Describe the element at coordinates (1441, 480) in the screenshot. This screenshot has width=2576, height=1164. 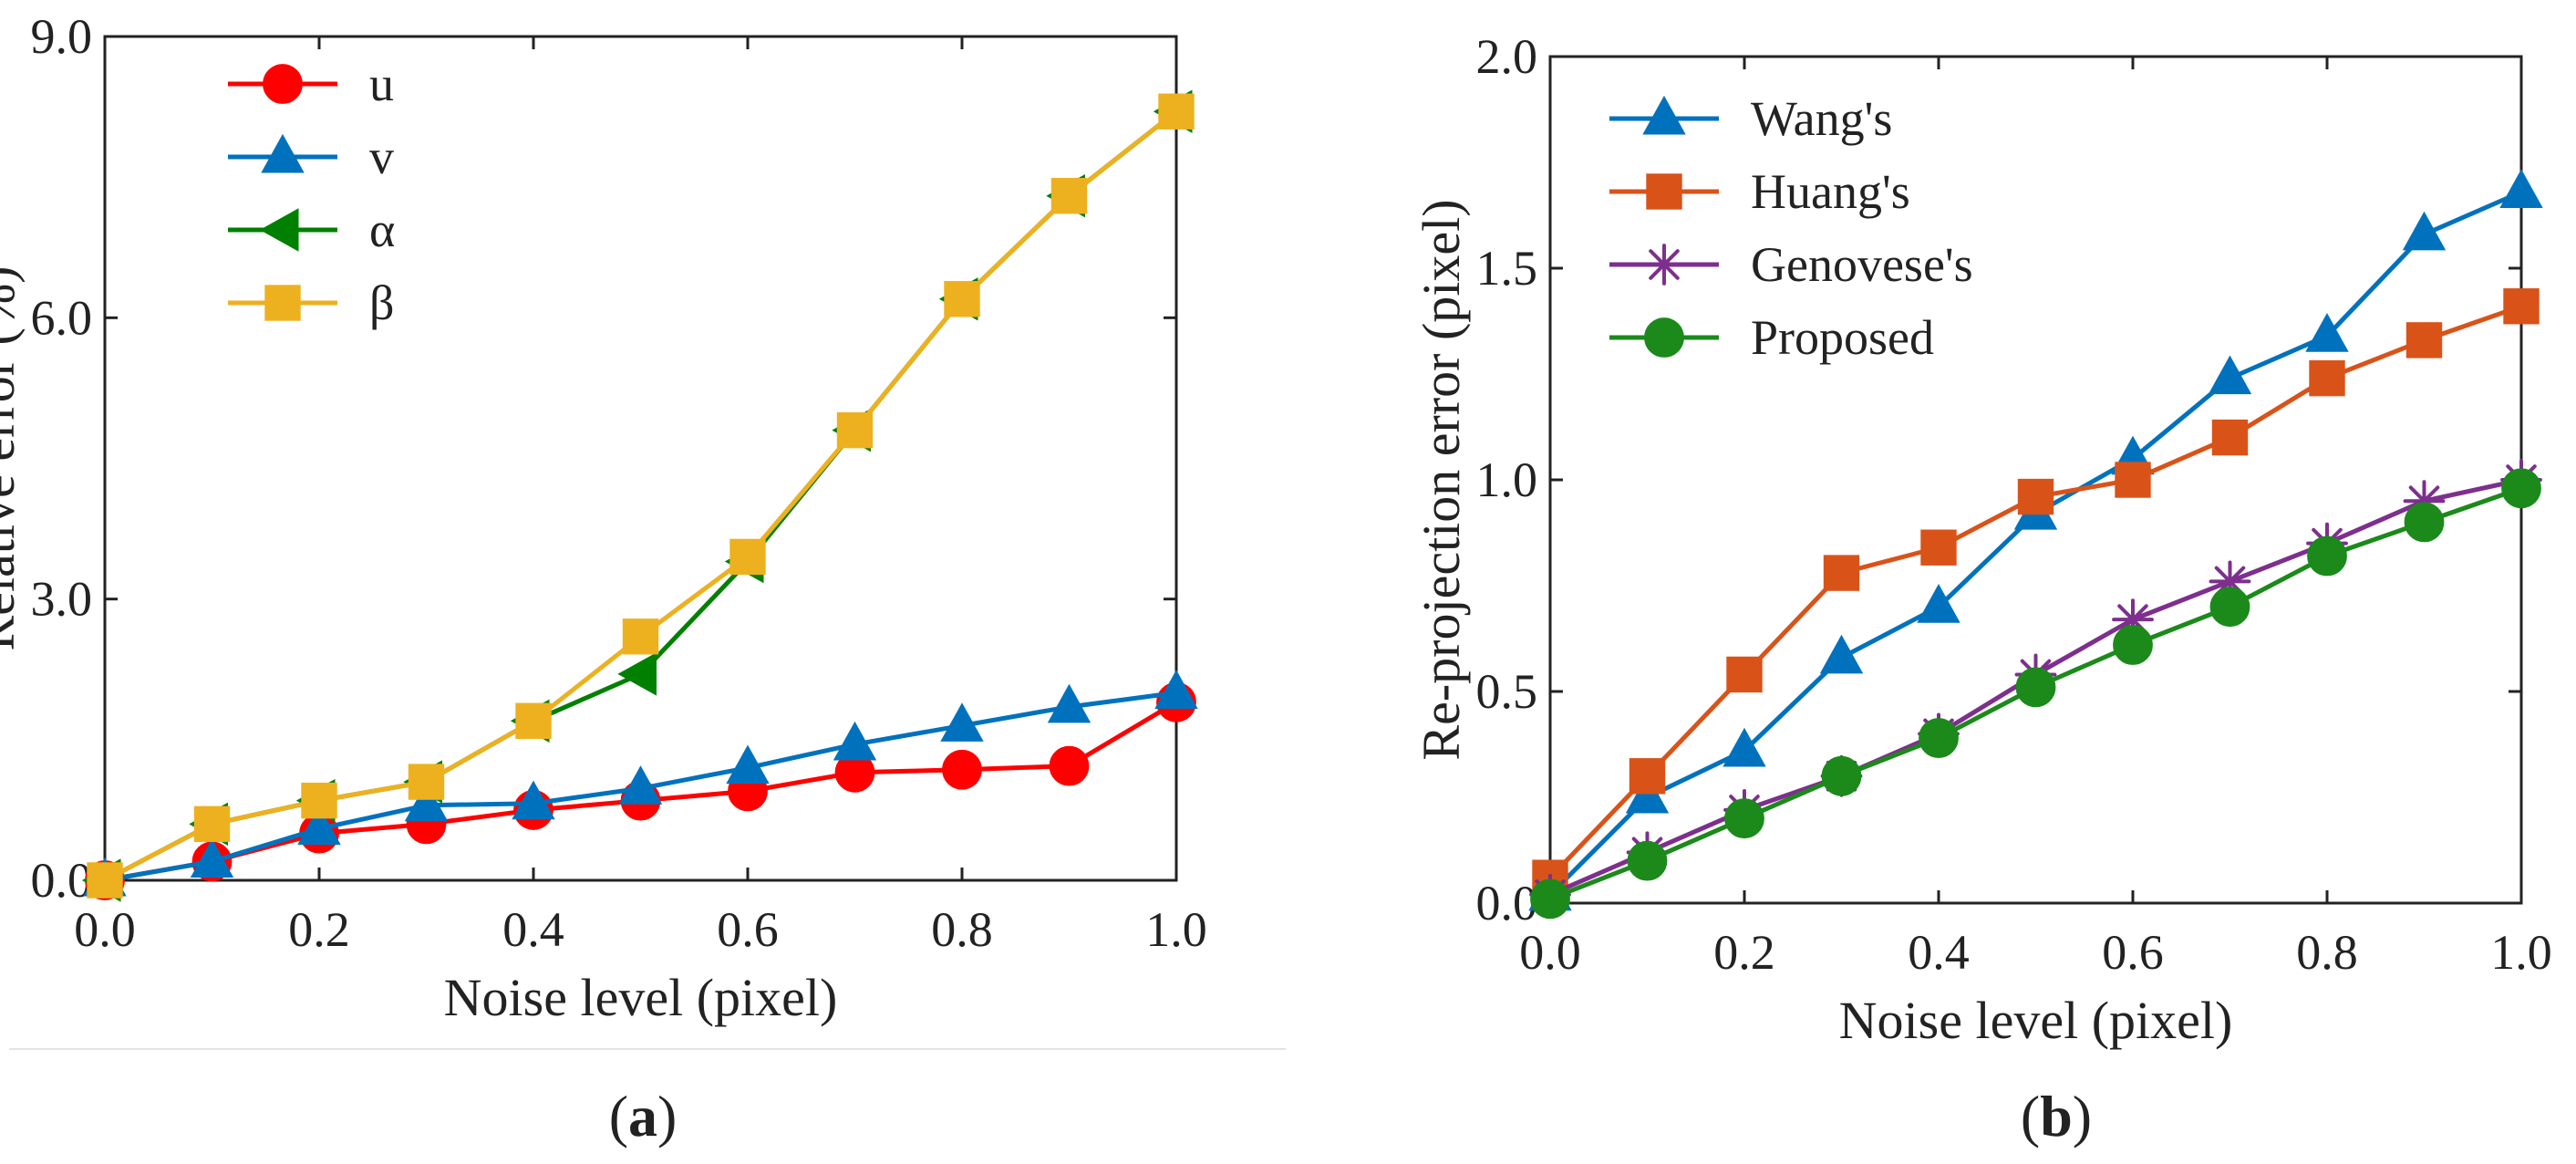
I see `y-axis-label: Re-projection error (pixel)` at that location.